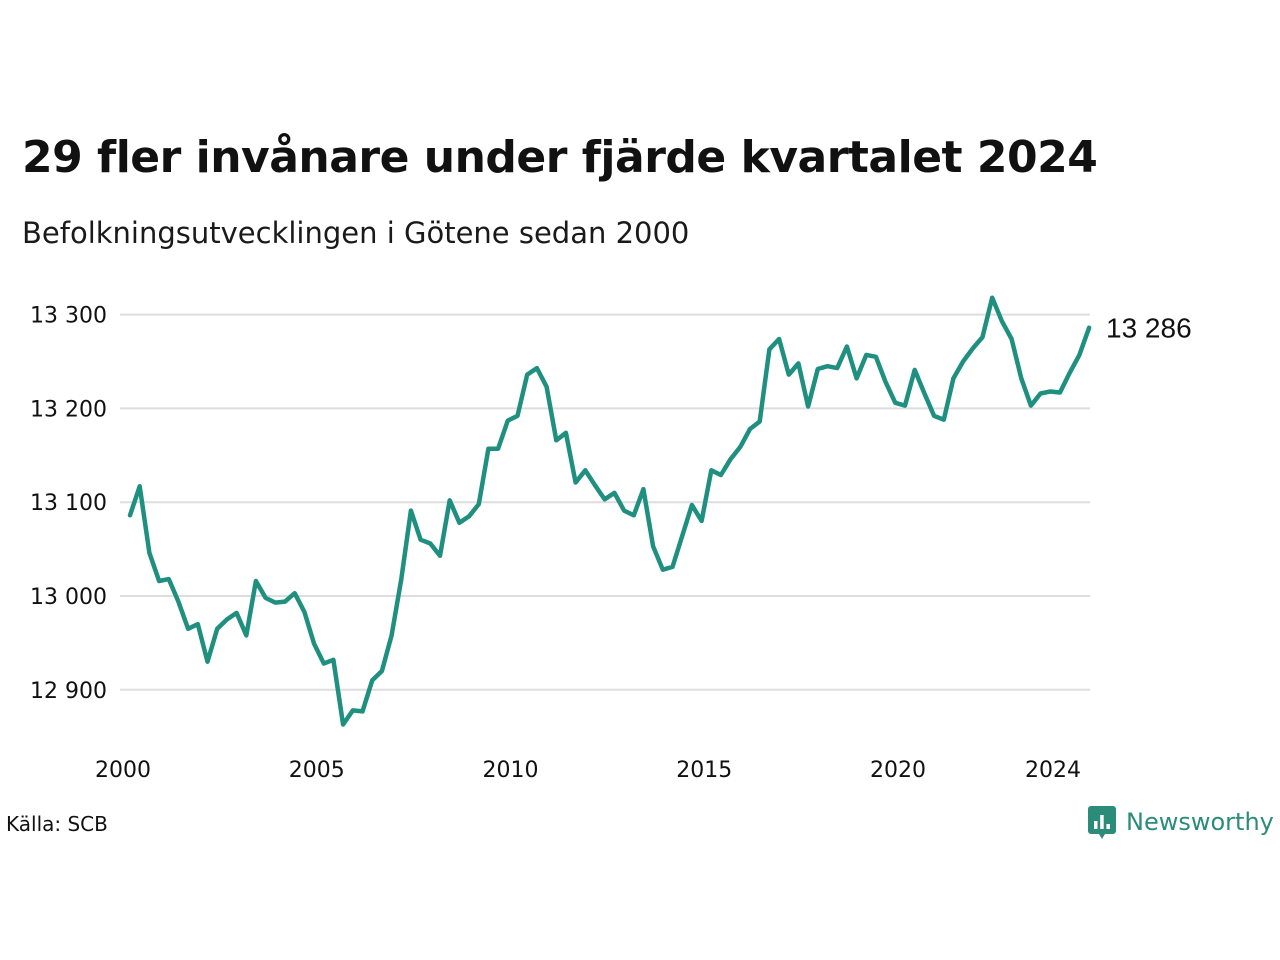 The height and width of the screenshot is (960, 1280). What do you see at coordinates (1053, 770) in the screenshot?
I see `x-tick-label: 2024` at bounding box center [1053, 770].